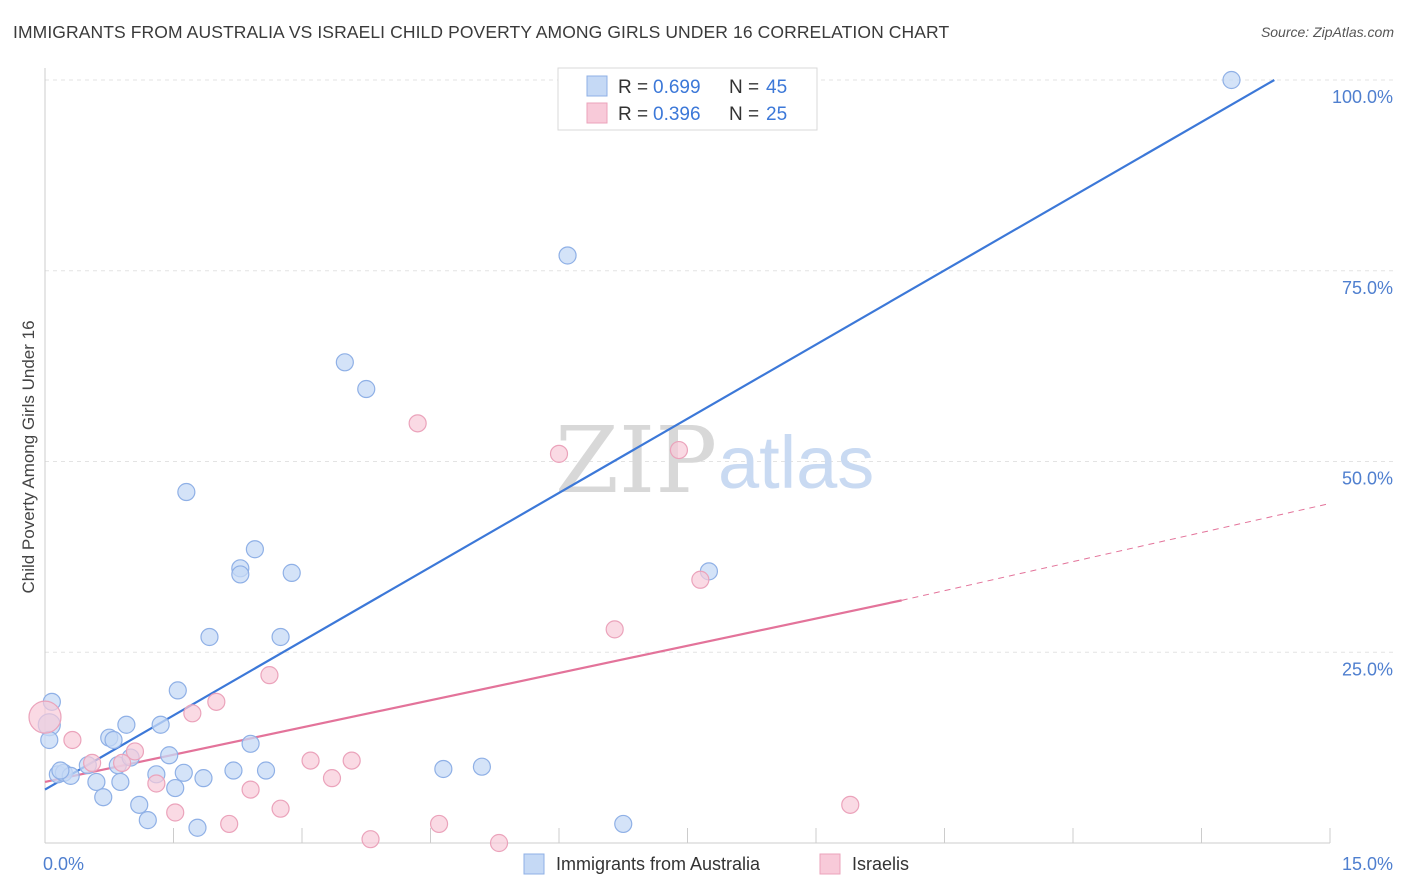  I want to click on y-tick-label: 25.0%, so click(1367, 669).